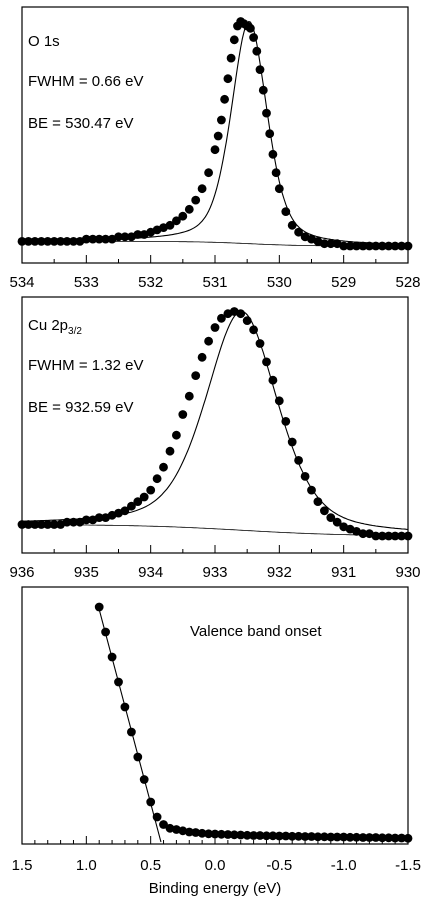 This screenshot has height=907, width=422. What do you see at coordinates (215, 865) in the screenshot?
I see `x-tick-label: 0.0` at bounding box center [215, 865].